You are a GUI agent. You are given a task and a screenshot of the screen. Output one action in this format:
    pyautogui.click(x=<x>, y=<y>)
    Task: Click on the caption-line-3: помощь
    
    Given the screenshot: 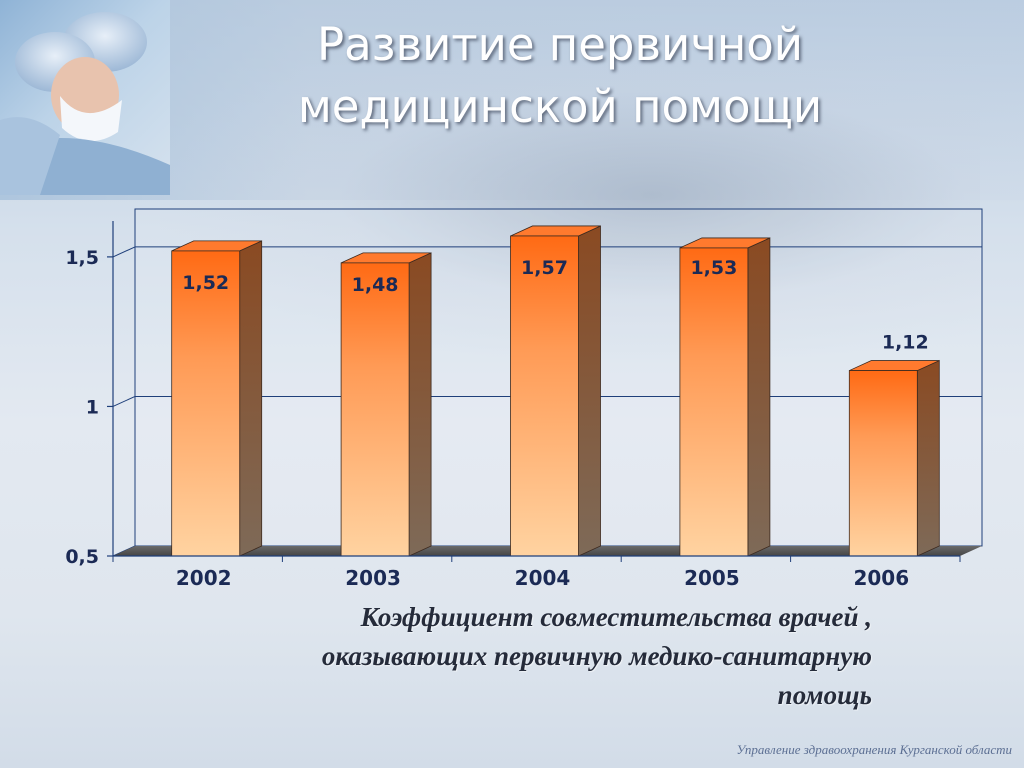 What is the action you would take?
    pyautogui.click(x=824, y=695)
    